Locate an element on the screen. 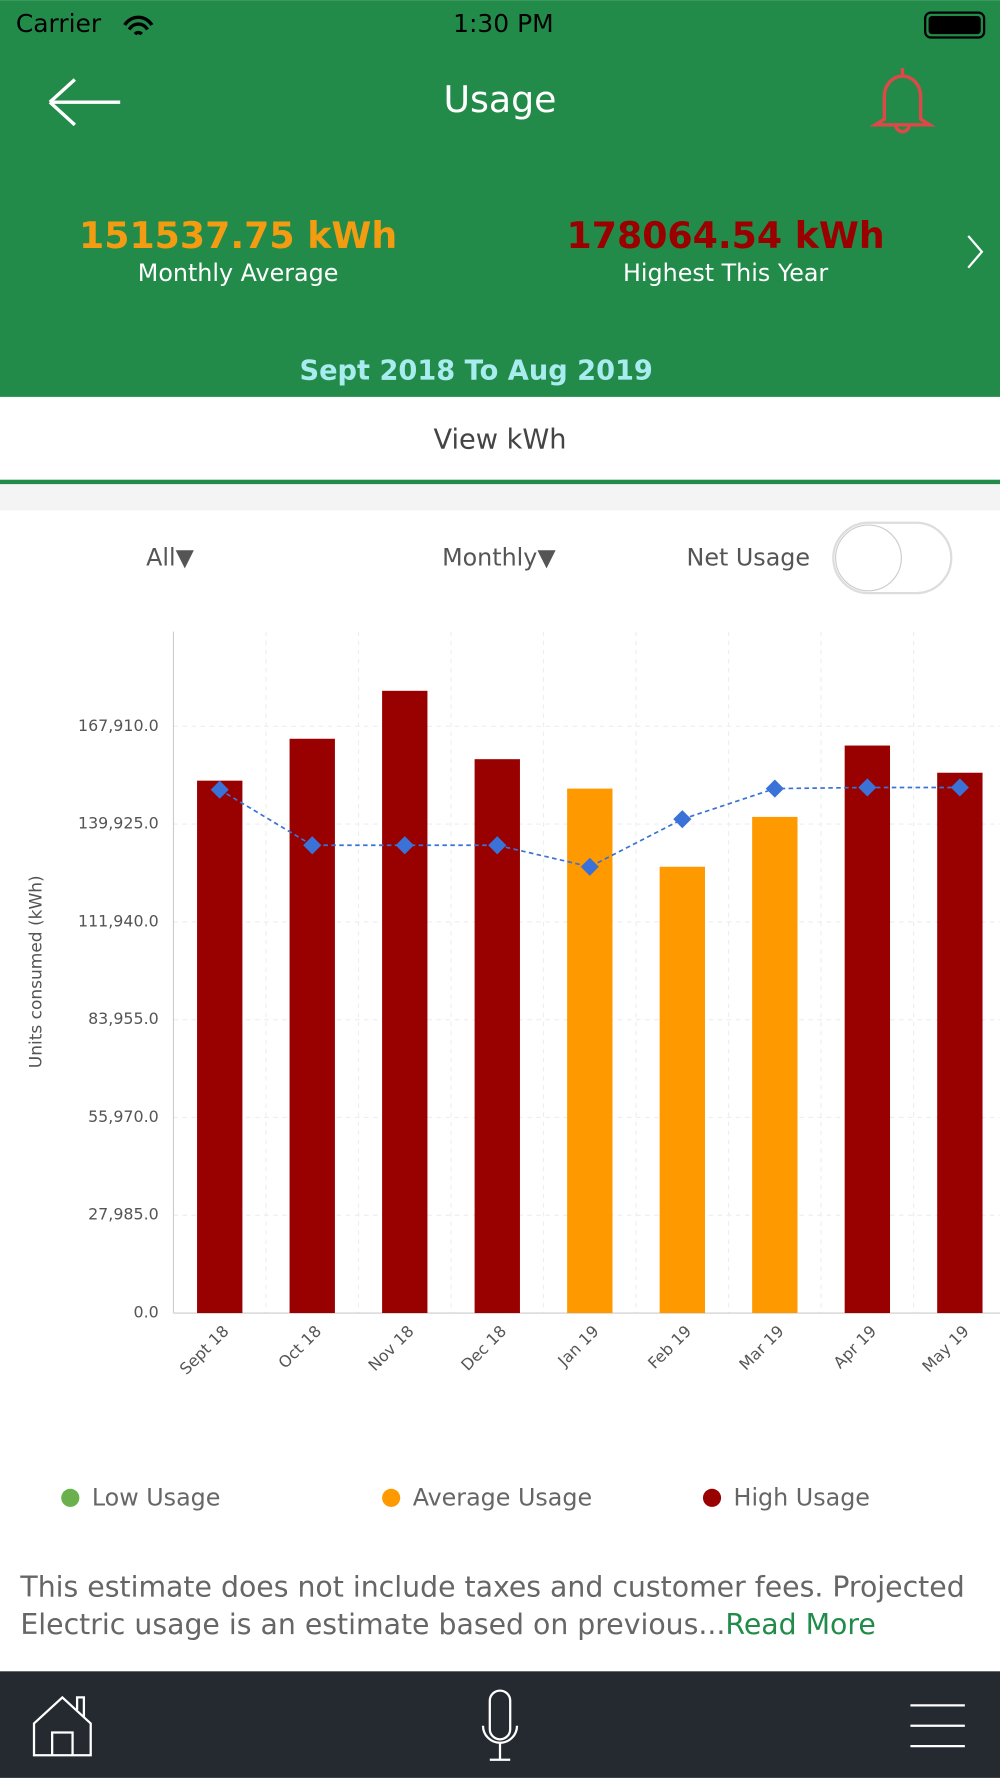  interval-filter: Monthly▼ is located at coordinates (499, 558).